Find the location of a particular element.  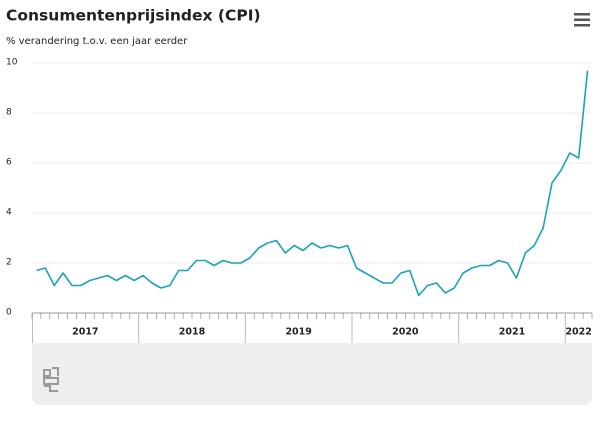

cbs-logo is located at coordinates (51, 379).